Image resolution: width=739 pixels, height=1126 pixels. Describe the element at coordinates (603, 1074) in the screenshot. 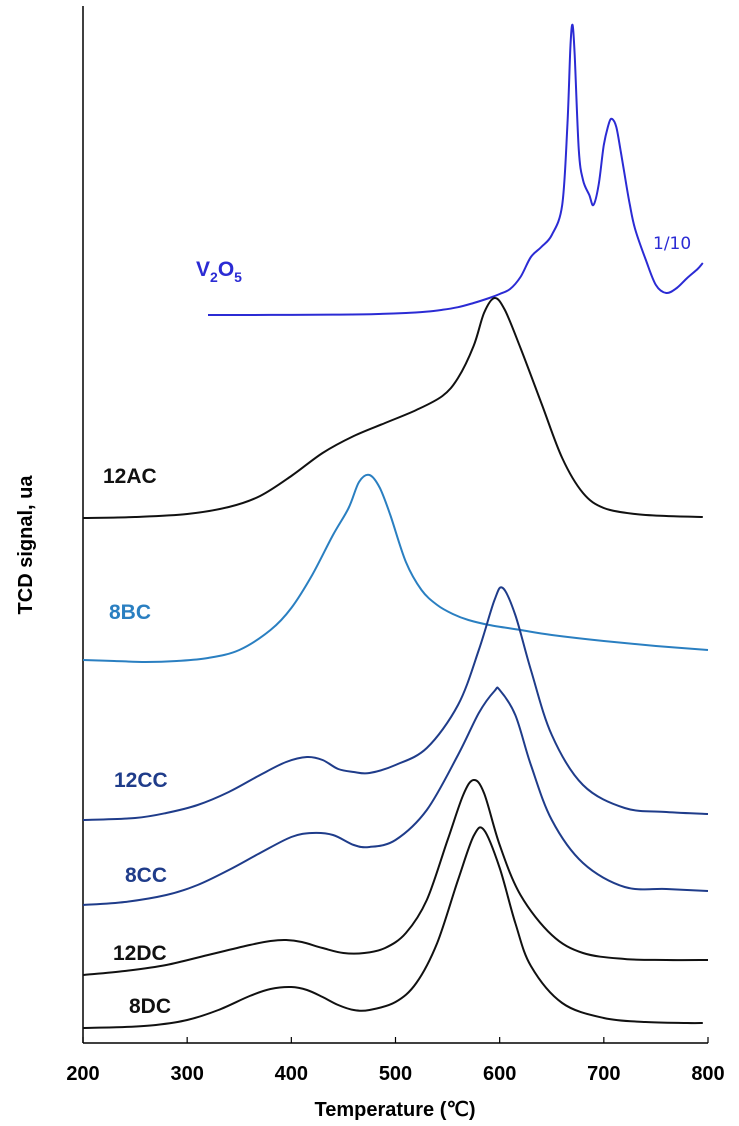

I see `x-tick-label: 700` at that location.